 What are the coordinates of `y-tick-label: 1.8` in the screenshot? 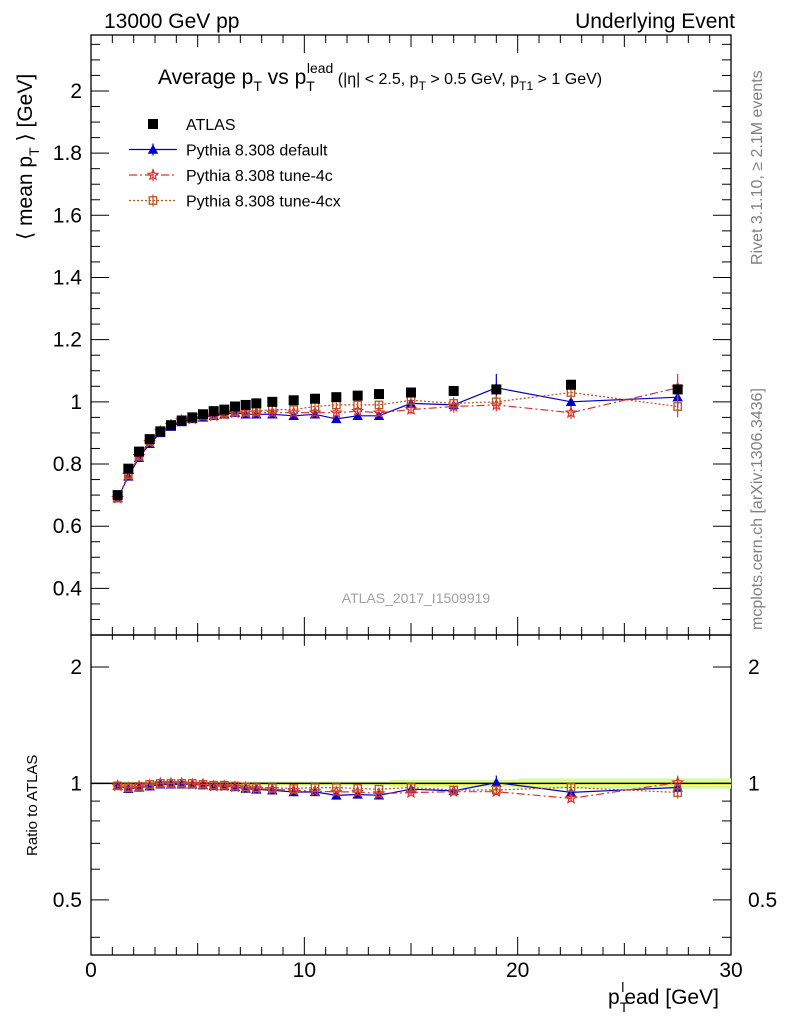 It's located at (67, 153).